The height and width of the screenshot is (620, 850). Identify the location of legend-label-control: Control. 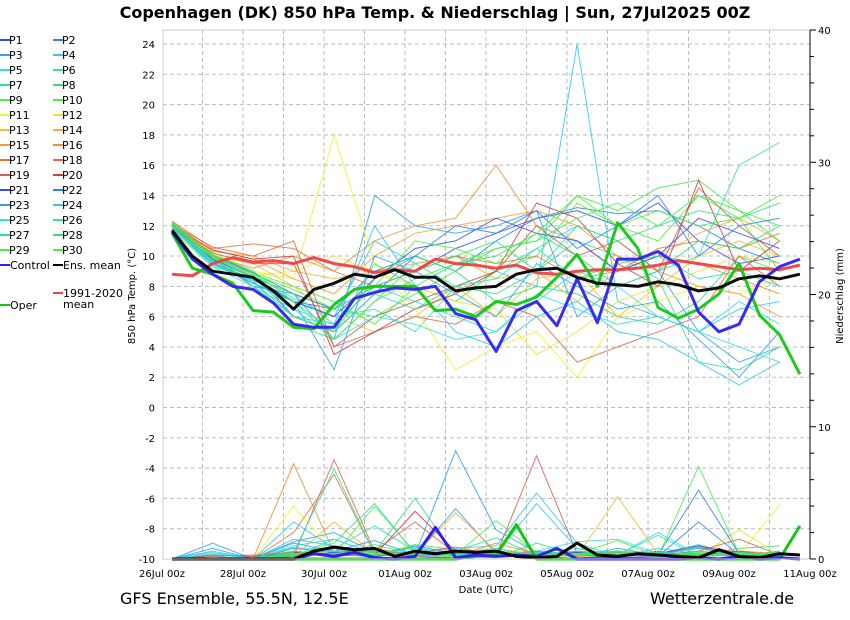
(30, 265).